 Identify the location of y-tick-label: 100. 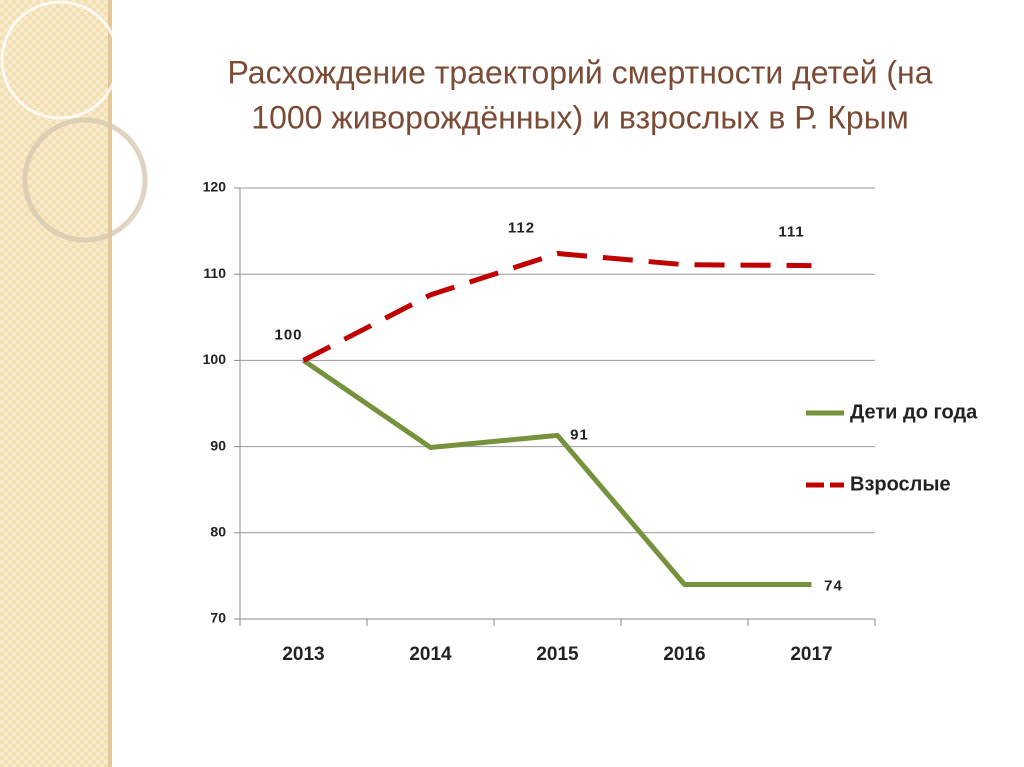
(215, 359).